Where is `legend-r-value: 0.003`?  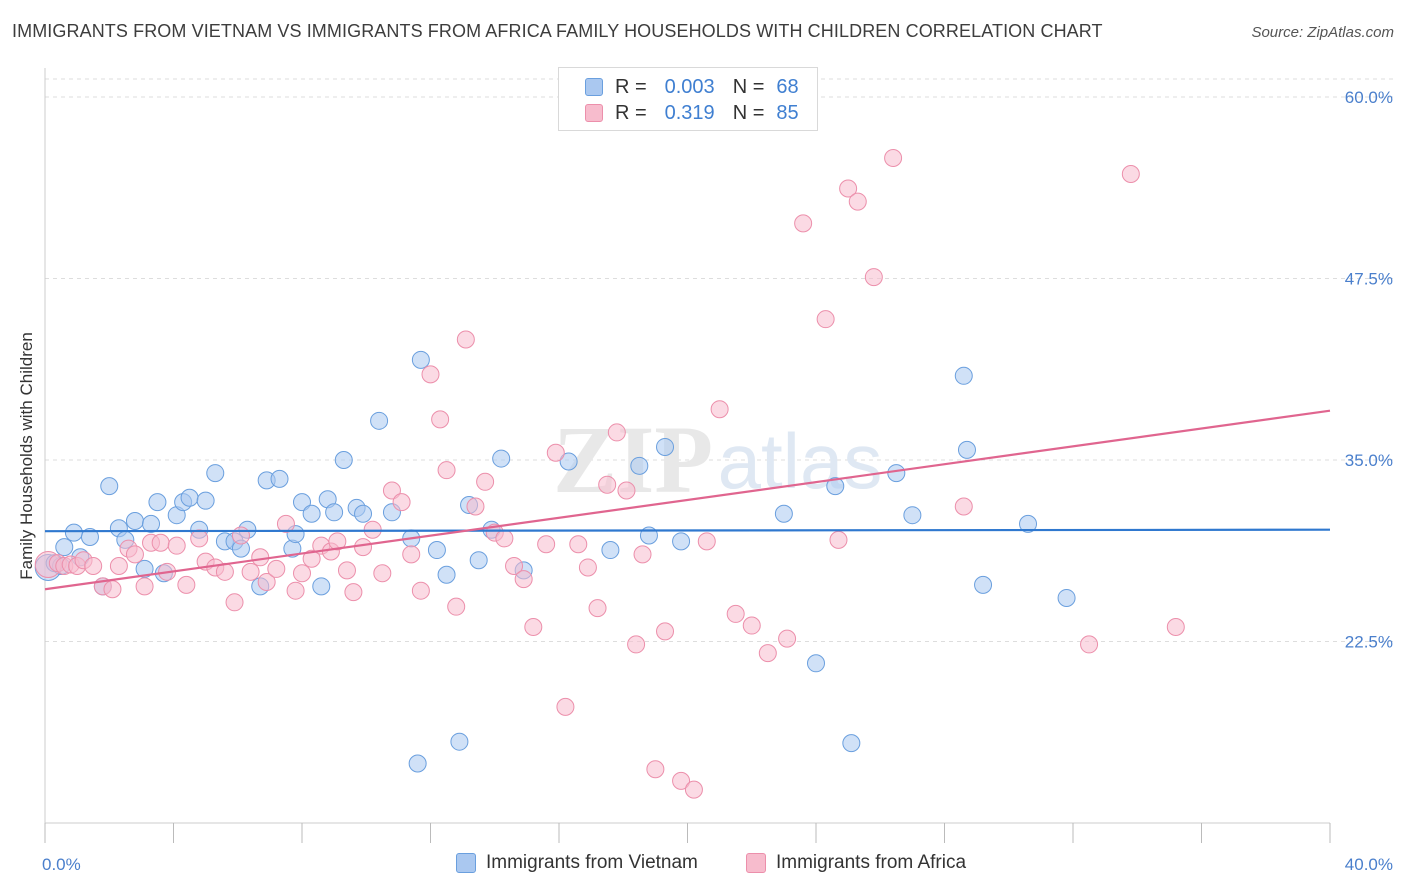 legend-r-value: 0.003 is located at coordinates (689, 86).